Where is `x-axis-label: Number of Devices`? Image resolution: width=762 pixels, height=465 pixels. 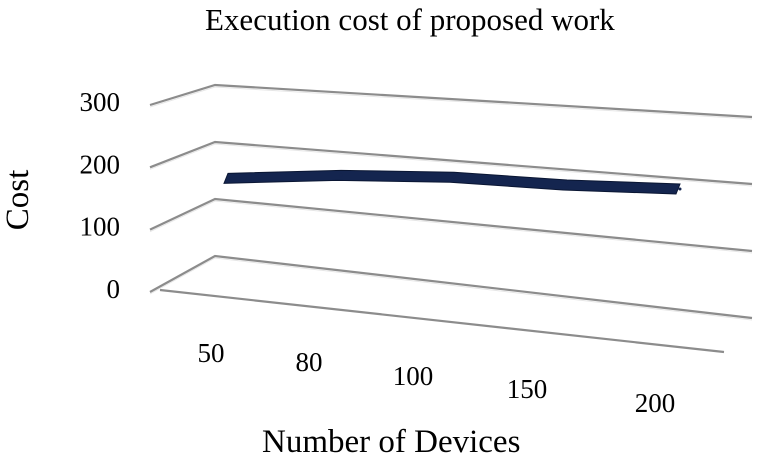
x-axis-label: Number of Devices is located at coordinates (391, 442).